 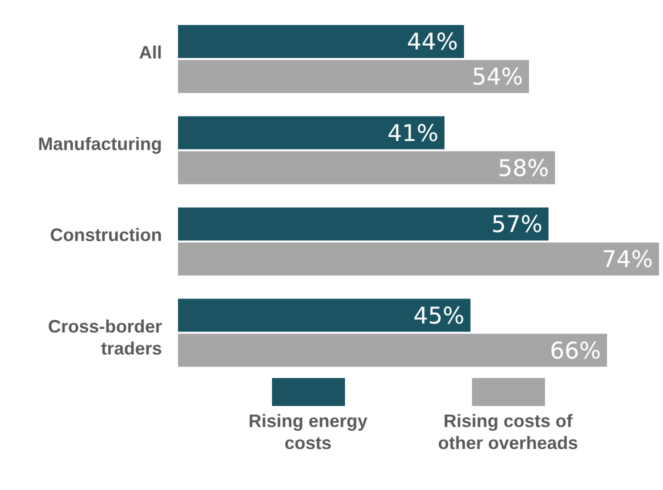 What do you see at coordinates (497, 77) in the screenshot?
I see `data-label: 54%` at bounding box center [497, 77].